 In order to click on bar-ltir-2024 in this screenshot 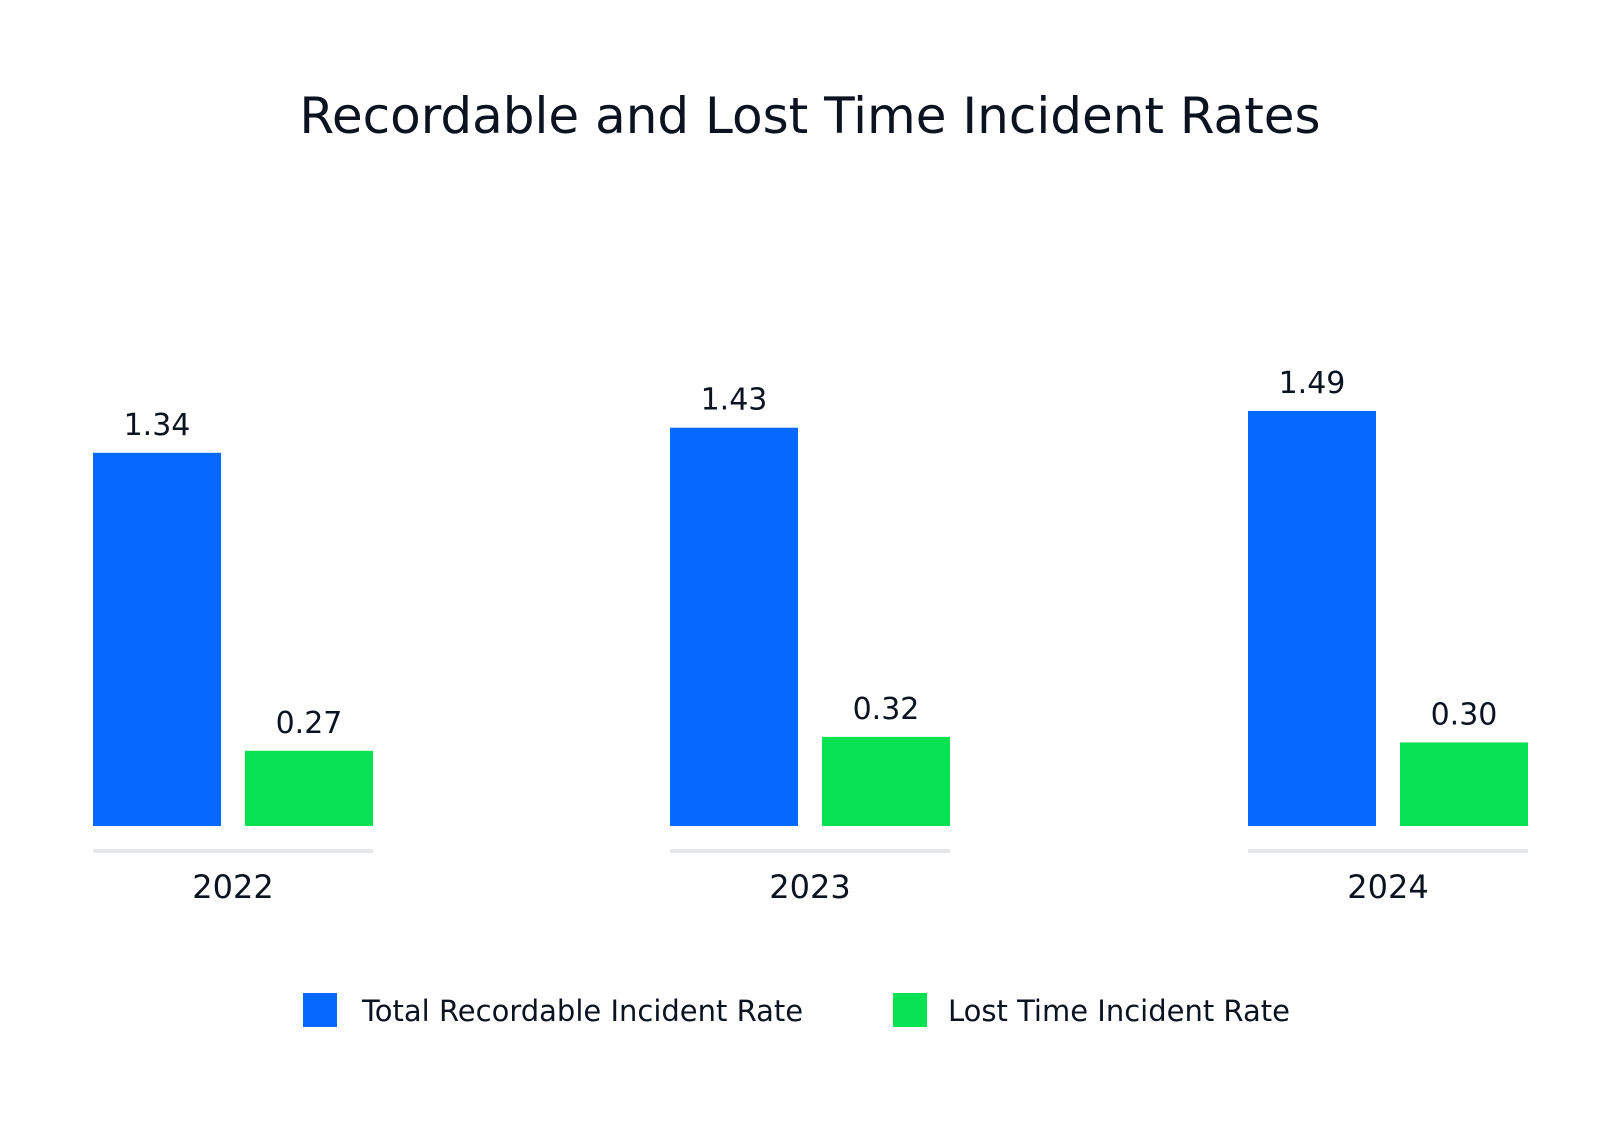, I will do `click(1464, 784)`.